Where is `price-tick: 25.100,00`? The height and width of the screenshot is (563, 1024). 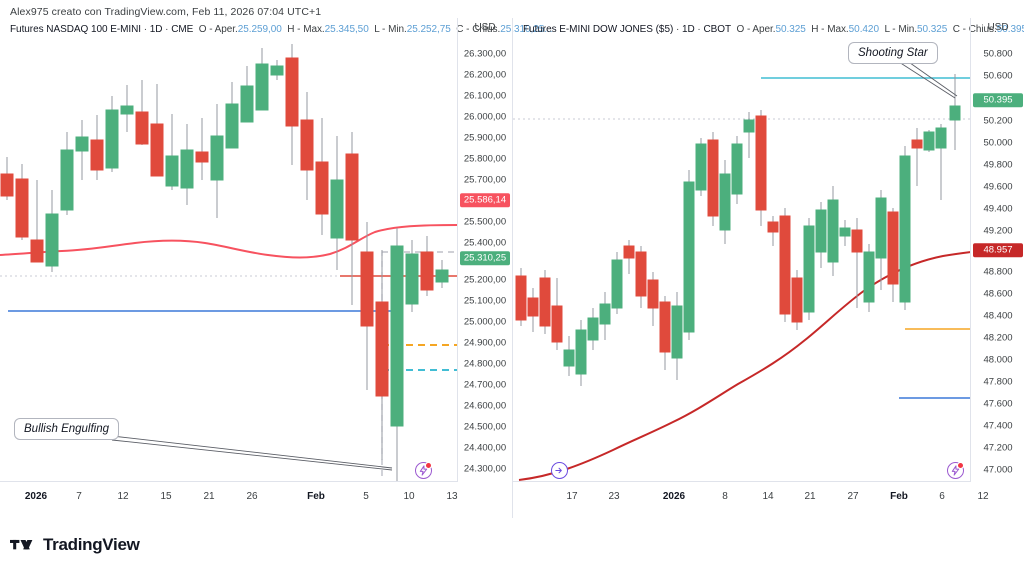
price-tick: 25.100,00 is located at coordinates (485, 301).